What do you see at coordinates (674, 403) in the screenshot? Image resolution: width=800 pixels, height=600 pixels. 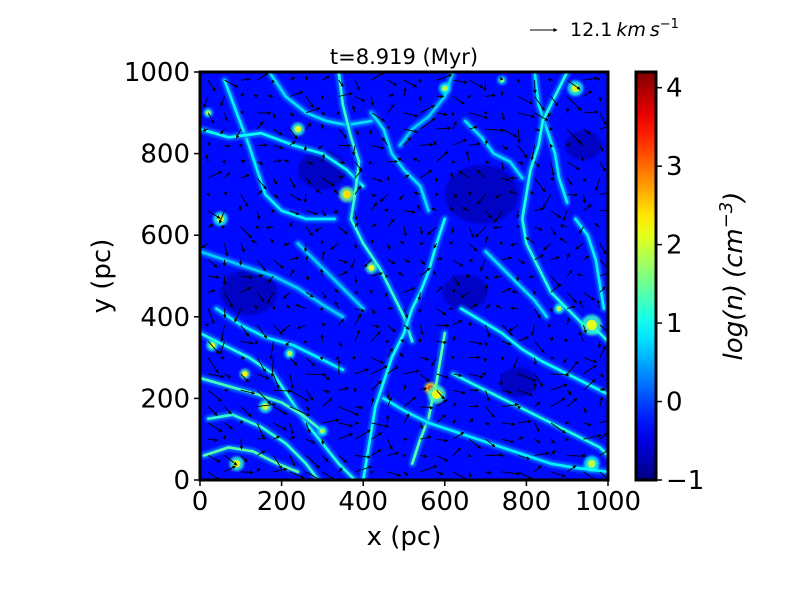 I see `colorbar-tick-label: 0` at bounding box center [674, 403].